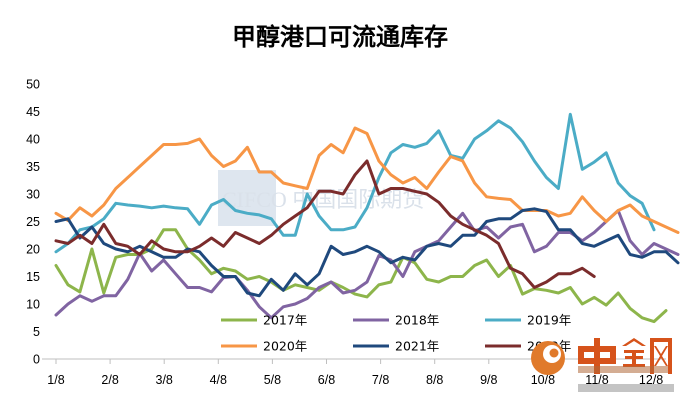 Image resolution: width=680 pixels, height=409 pixels. What do you see at coordinates (549, 320) in the screenshot?
I see `legend-label-2019: 2019年` at bounding box center [549, 320].